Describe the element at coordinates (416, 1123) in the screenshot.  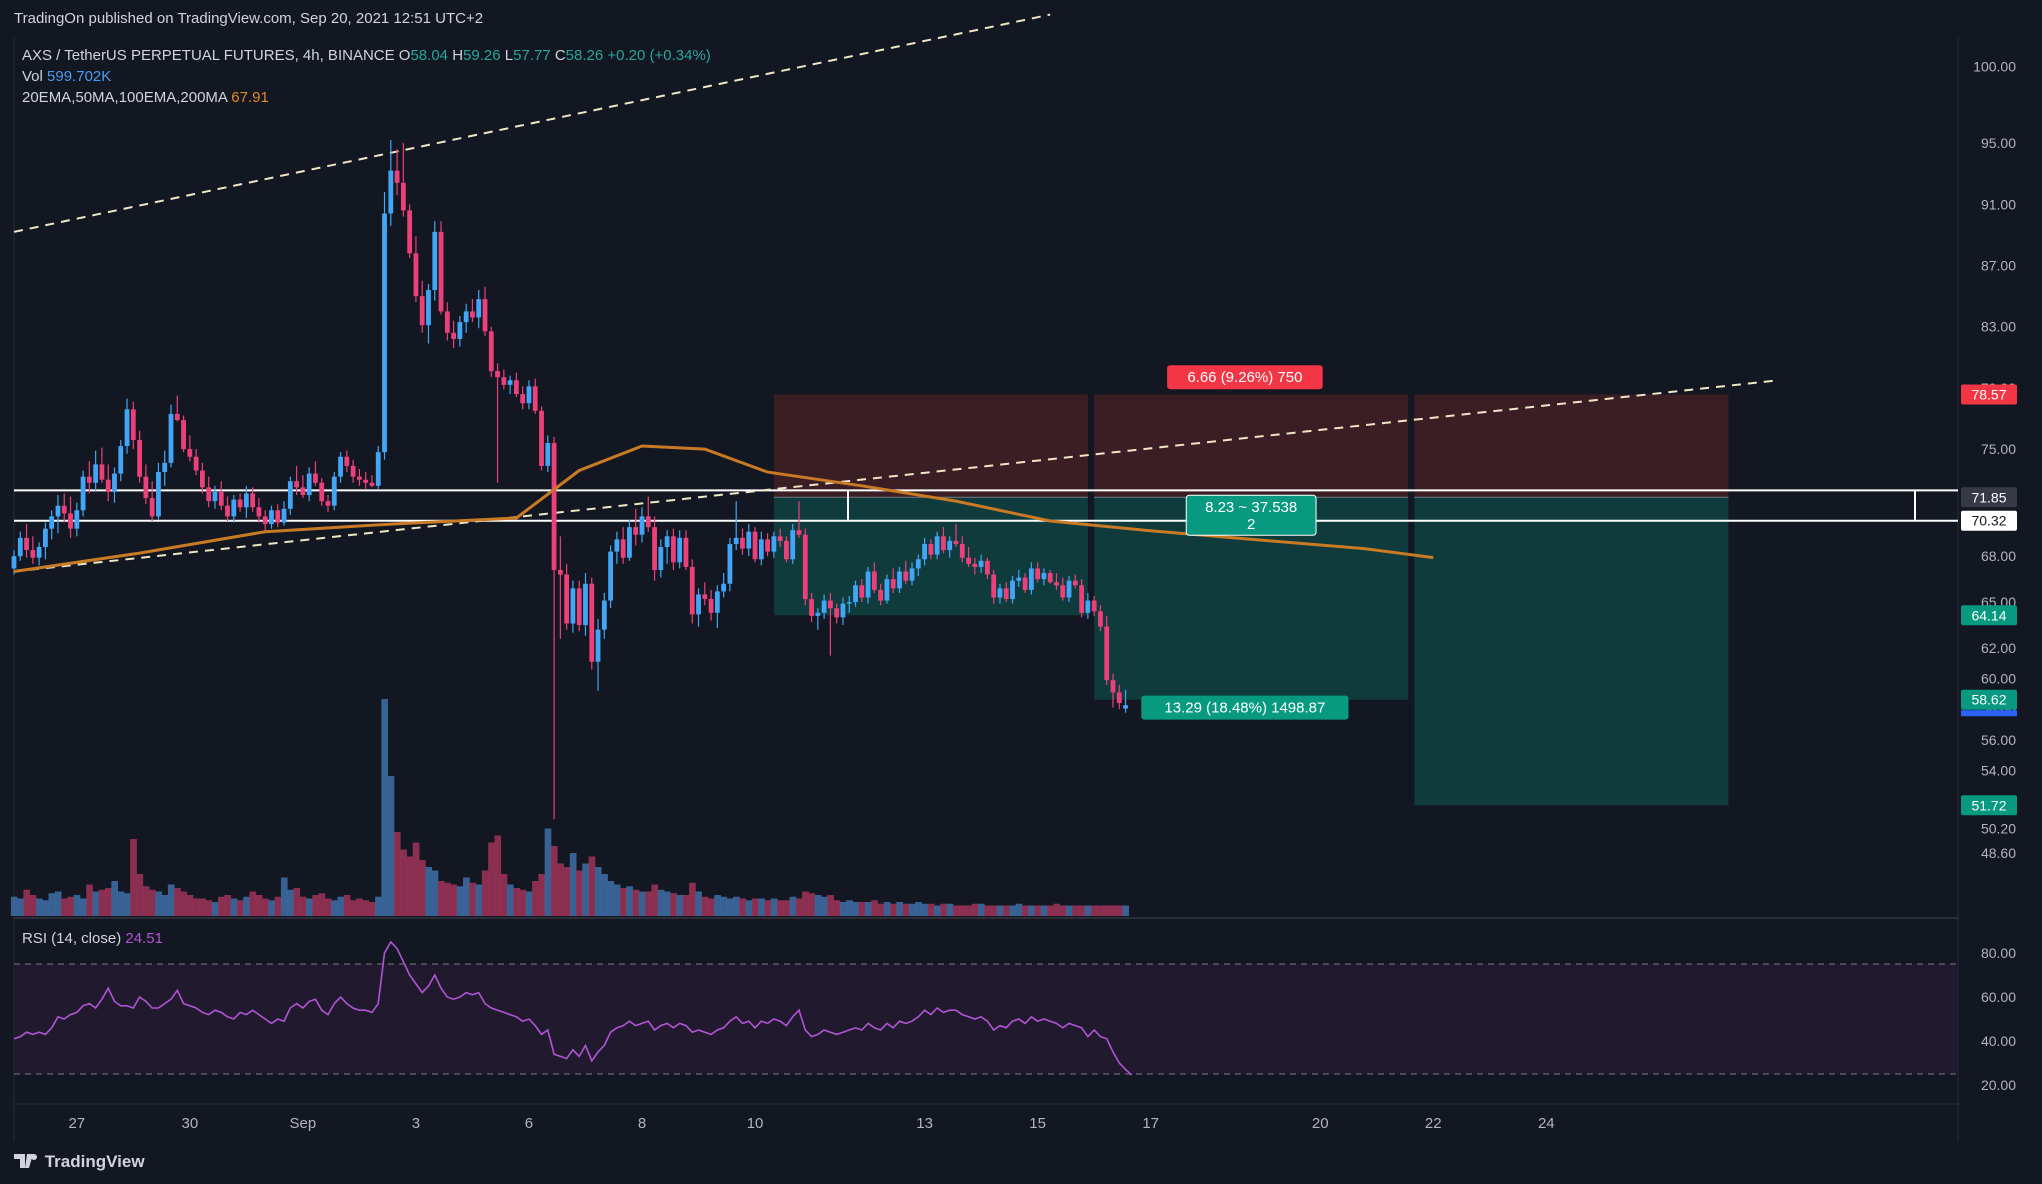
I see `time-tick-label: 3` at that location.